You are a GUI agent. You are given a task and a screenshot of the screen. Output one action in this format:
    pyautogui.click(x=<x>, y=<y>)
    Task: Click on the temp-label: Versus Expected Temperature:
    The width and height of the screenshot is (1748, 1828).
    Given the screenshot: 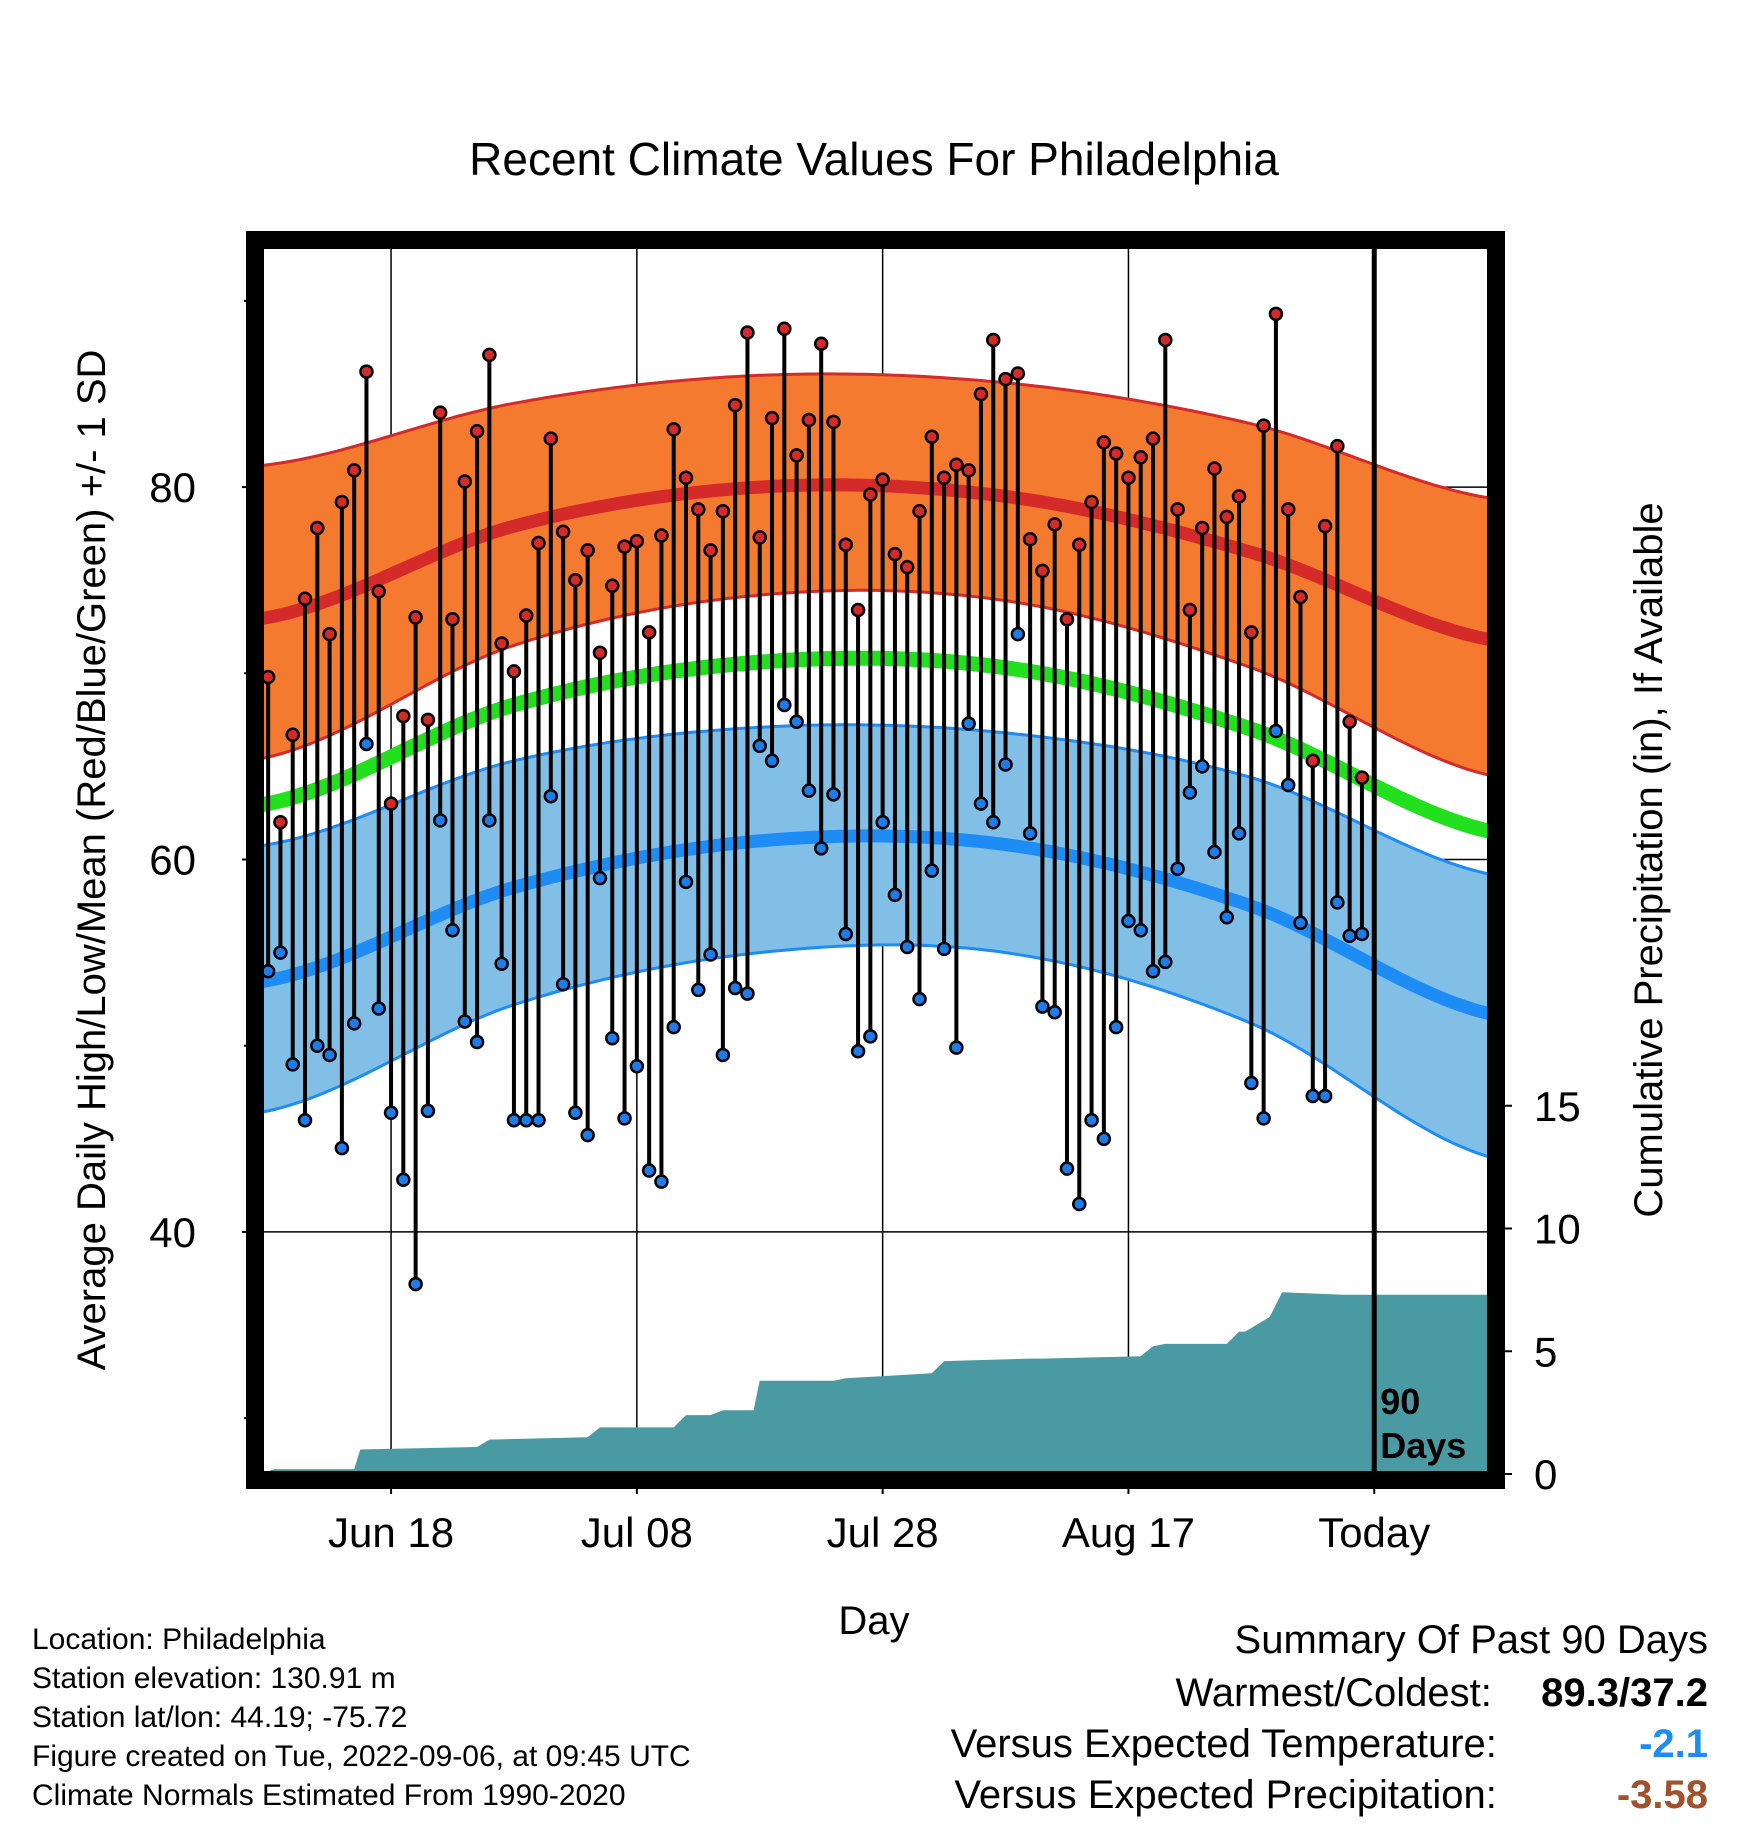 What is the action you would take?
    pyautogui.click(x=1223, y=1744)
    